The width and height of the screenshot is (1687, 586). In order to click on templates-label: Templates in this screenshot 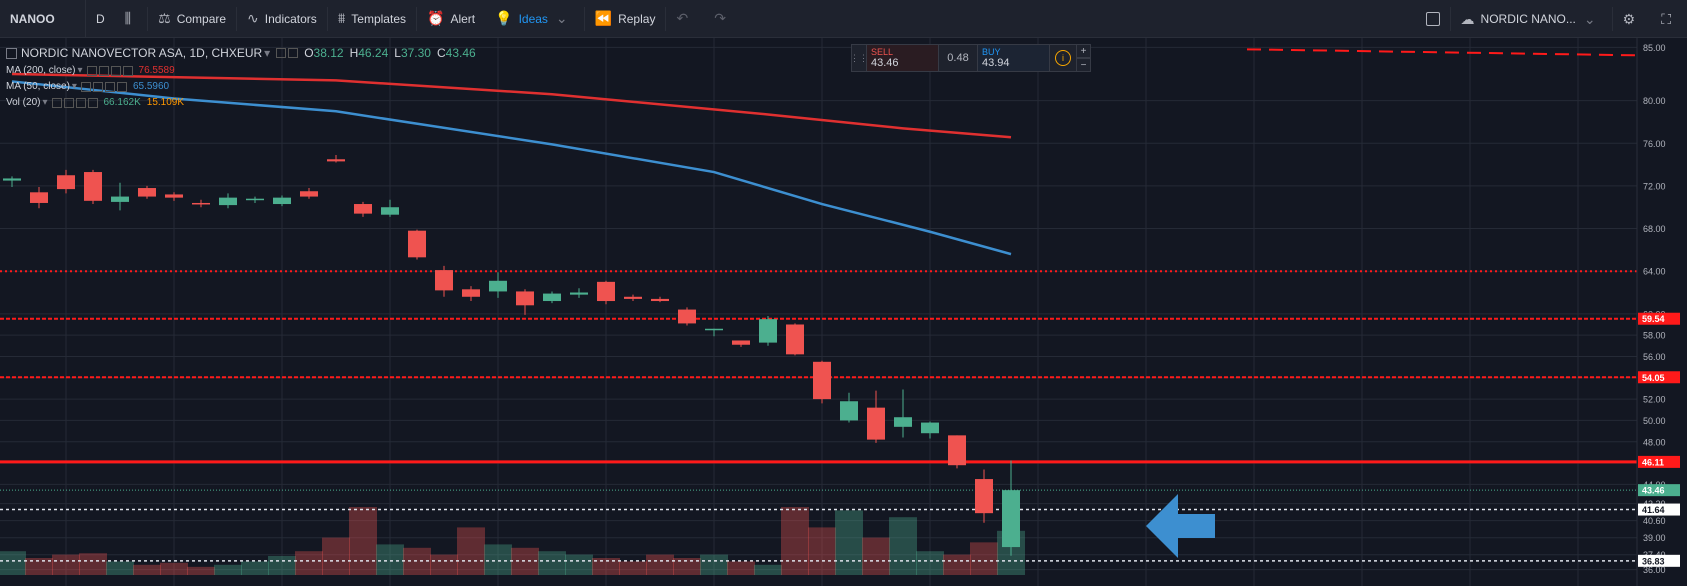, I will do `click(378, 18)`.